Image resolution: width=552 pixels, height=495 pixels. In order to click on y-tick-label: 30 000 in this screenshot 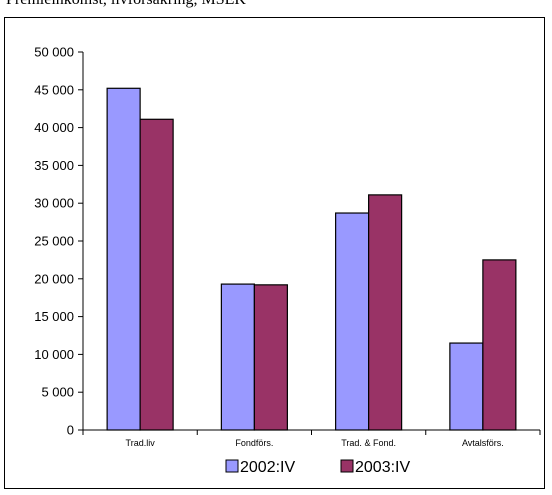, I will do `click(54, 203)`.